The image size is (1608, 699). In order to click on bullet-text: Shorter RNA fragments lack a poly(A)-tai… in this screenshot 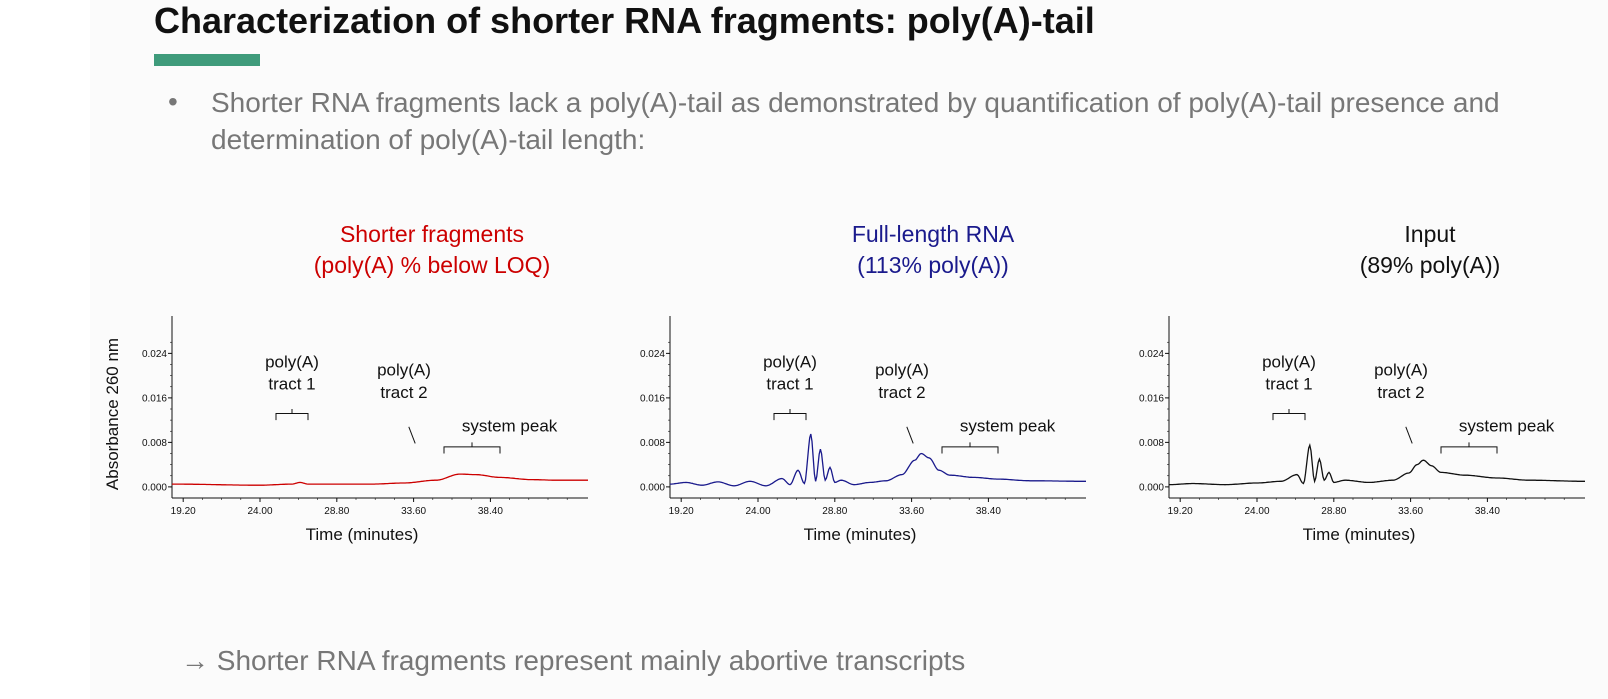, I will do `click(855, 121)`.